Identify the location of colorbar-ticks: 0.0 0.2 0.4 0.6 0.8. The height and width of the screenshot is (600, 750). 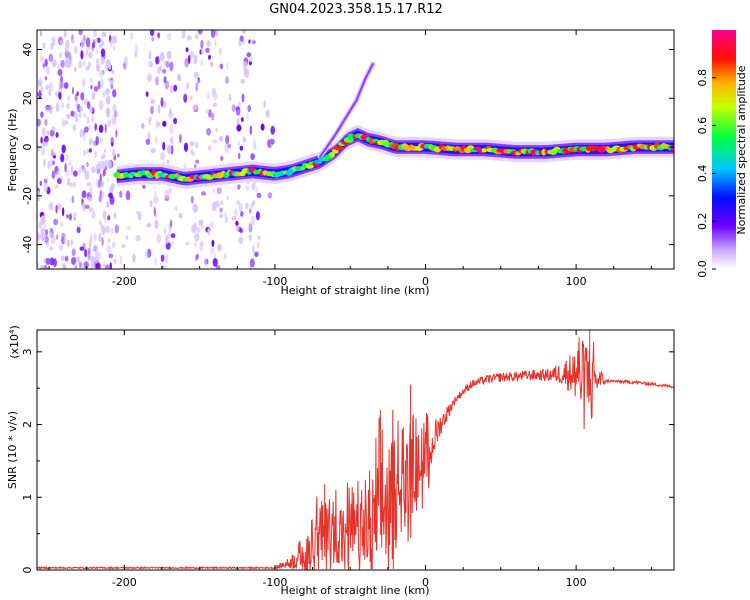
(706, 173).